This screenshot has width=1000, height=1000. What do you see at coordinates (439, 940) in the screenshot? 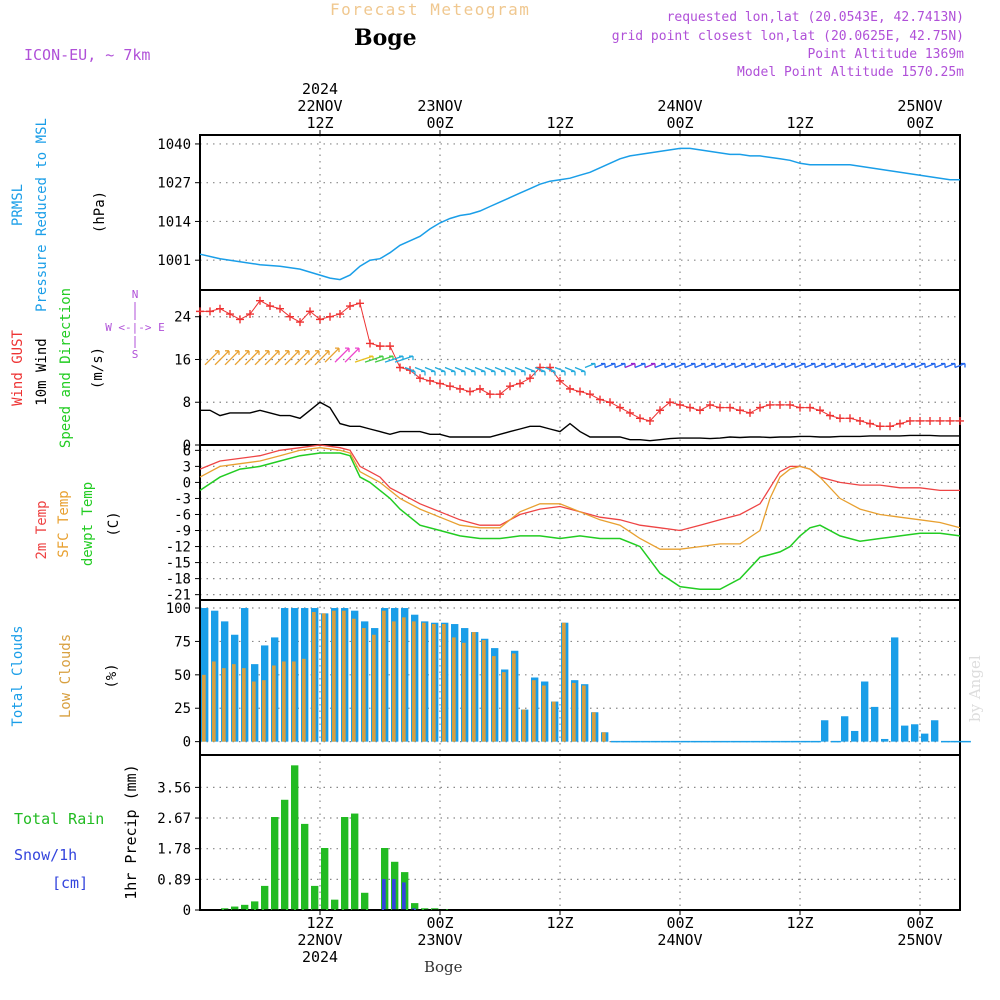
I see `time-label-bottom: 23NOV` at bounding box center [439, 940].